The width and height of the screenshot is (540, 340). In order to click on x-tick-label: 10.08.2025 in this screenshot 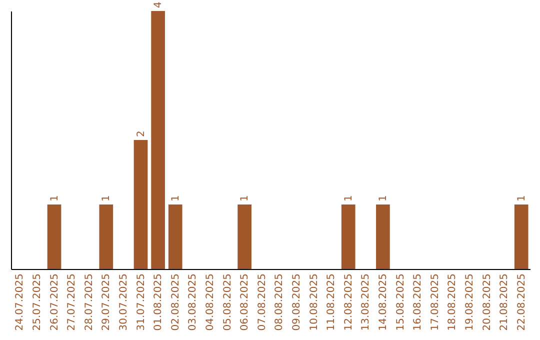, I will do `click(314, 302)`.